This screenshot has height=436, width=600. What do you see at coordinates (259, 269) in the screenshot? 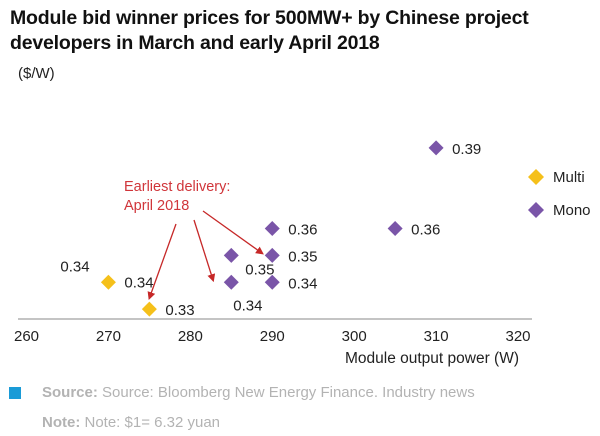
I see `data-label-mono-0: 0.35` at bounding box center [259, 269].